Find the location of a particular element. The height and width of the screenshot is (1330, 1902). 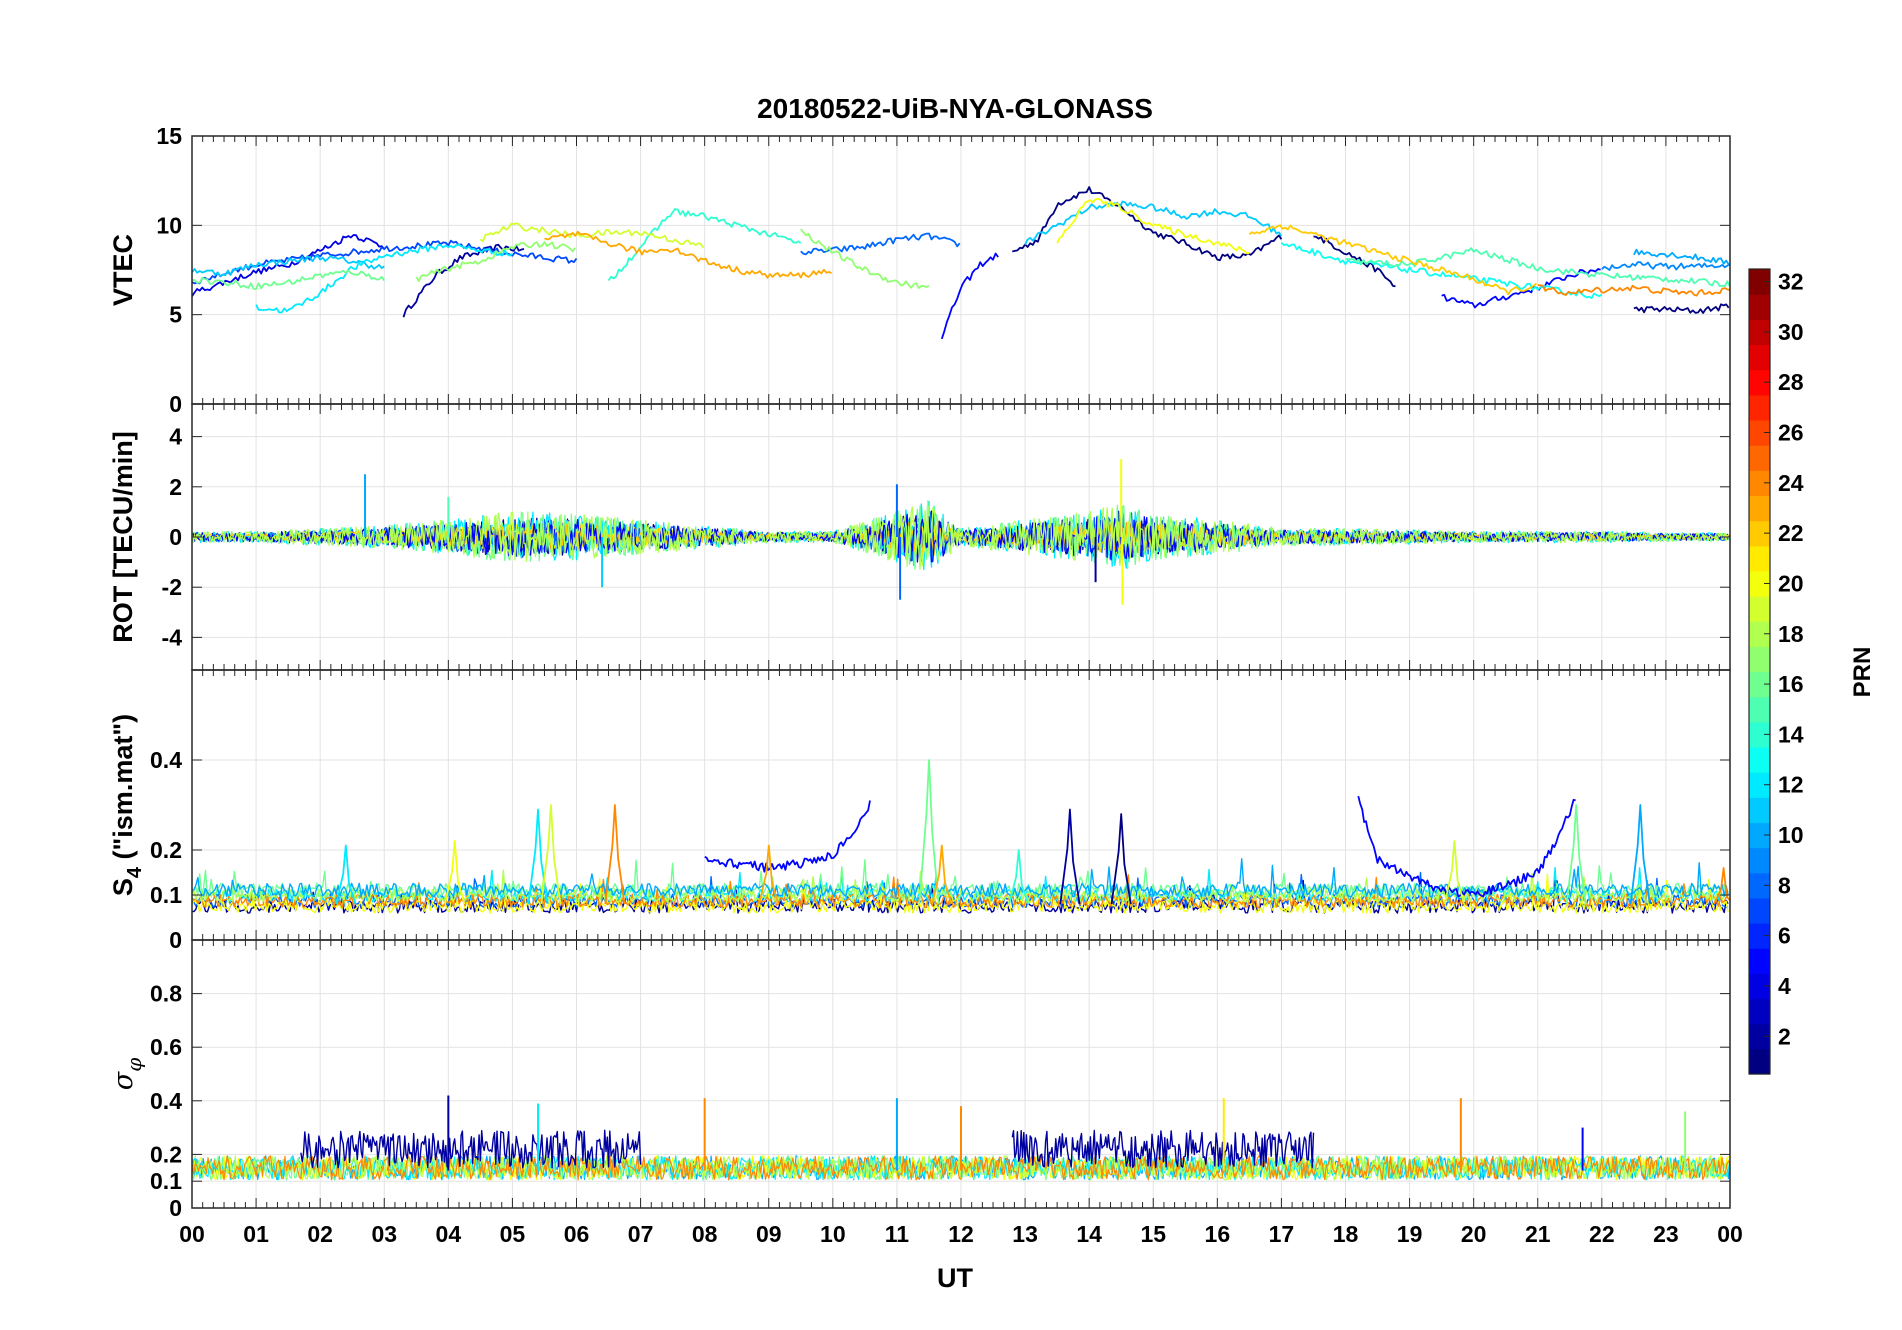

y-tick-label: 4 is located at coordinates (175, 437).